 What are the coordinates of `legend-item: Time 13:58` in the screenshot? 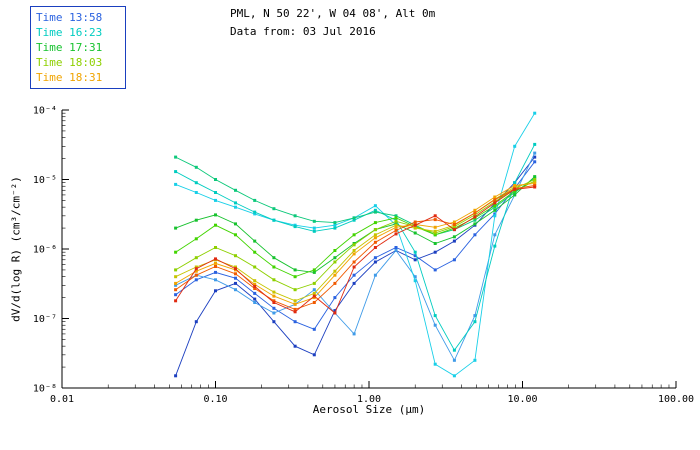 It's located at (69, 17).